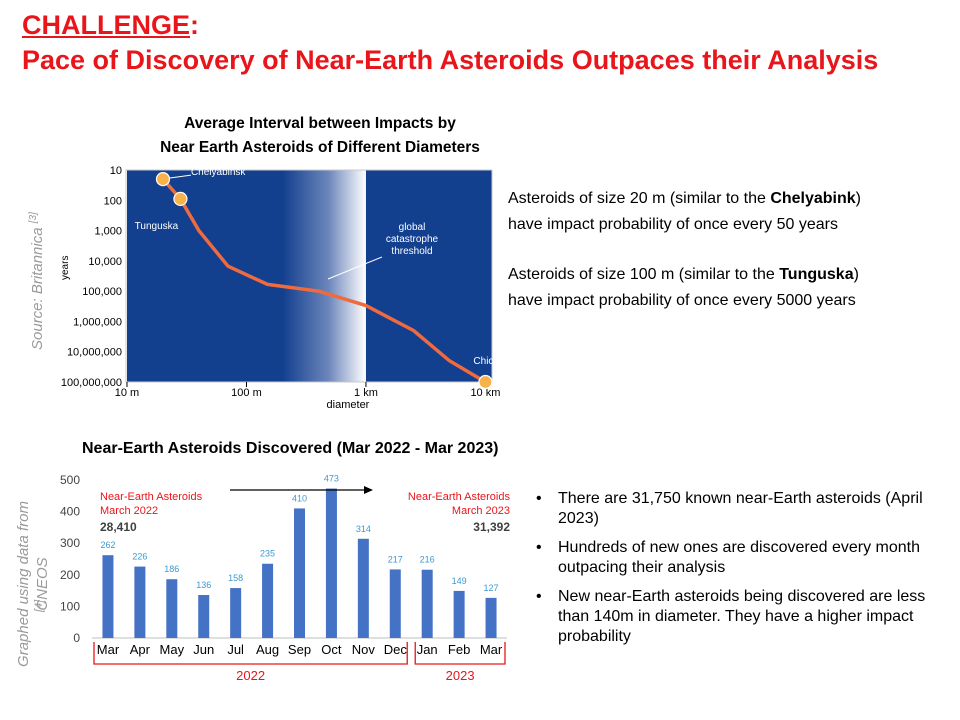 This screenshot has height=720, width=960. I want to click on bar-value-label: 314, so click(363, 529).